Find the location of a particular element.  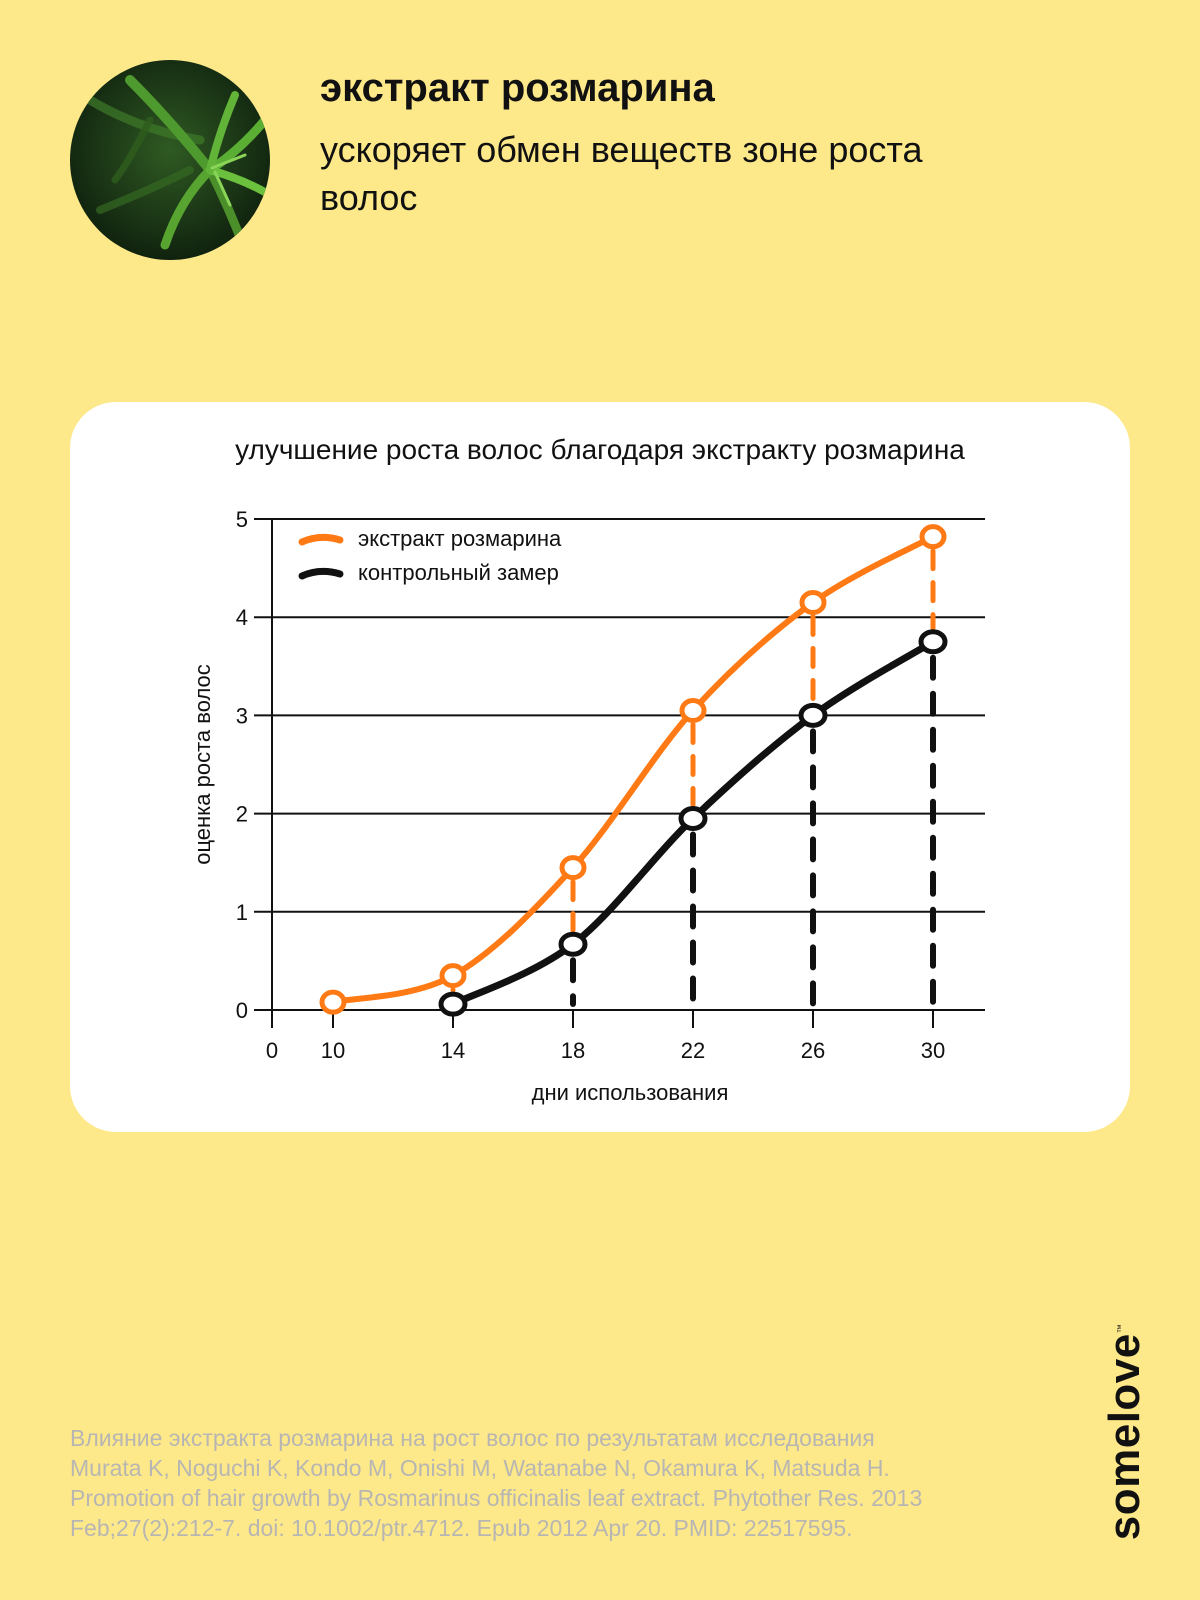

page-title: экстракт розмарина is located at coordinates (517, 88).